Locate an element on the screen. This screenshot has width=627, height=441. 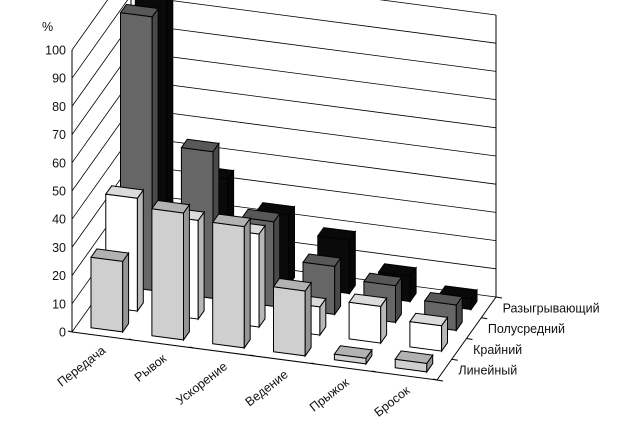
bar-Ведение-Линейный is located at coordinates (292, 317).